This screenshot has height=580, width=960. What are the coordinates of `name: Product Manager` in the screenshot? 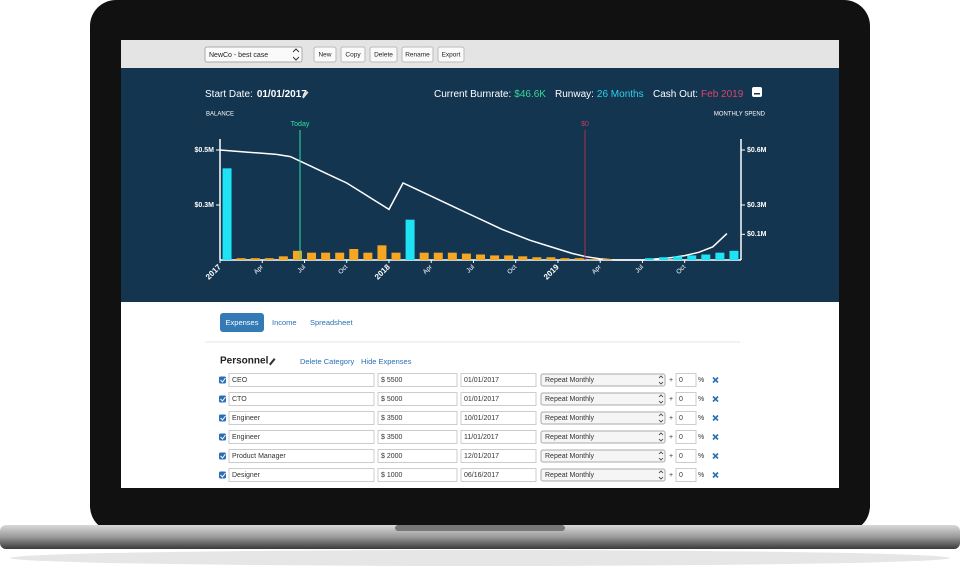 It's located at (259, 456).